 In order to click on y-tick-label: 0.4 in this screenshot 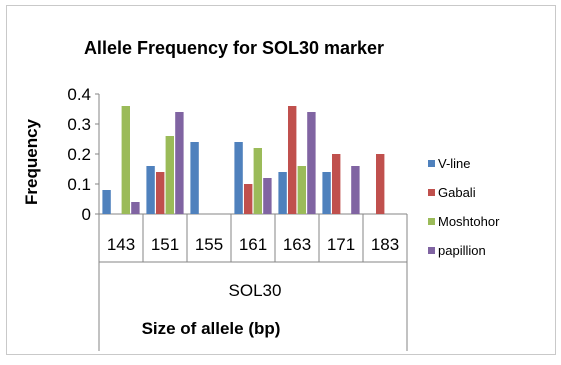, I will do `click(79, 94)`.